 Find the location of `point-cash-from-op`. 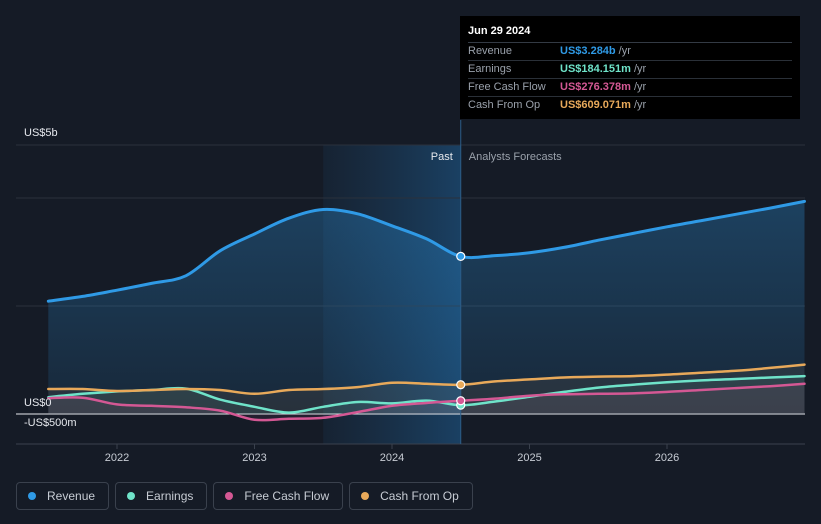

point-cash-from-op is located at coordinates (461, 385).